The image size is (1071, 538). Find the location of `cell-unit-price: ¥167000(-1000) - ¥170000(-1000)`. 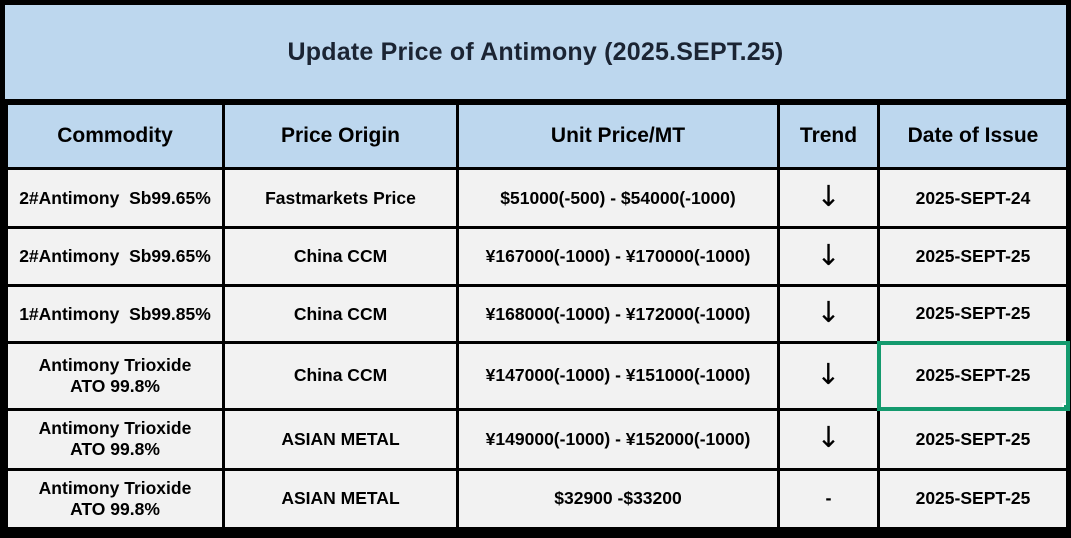

cell-unit-price: ¥167000(-1000) - ¥170000(-1000) is located at coordinates (618, 257).